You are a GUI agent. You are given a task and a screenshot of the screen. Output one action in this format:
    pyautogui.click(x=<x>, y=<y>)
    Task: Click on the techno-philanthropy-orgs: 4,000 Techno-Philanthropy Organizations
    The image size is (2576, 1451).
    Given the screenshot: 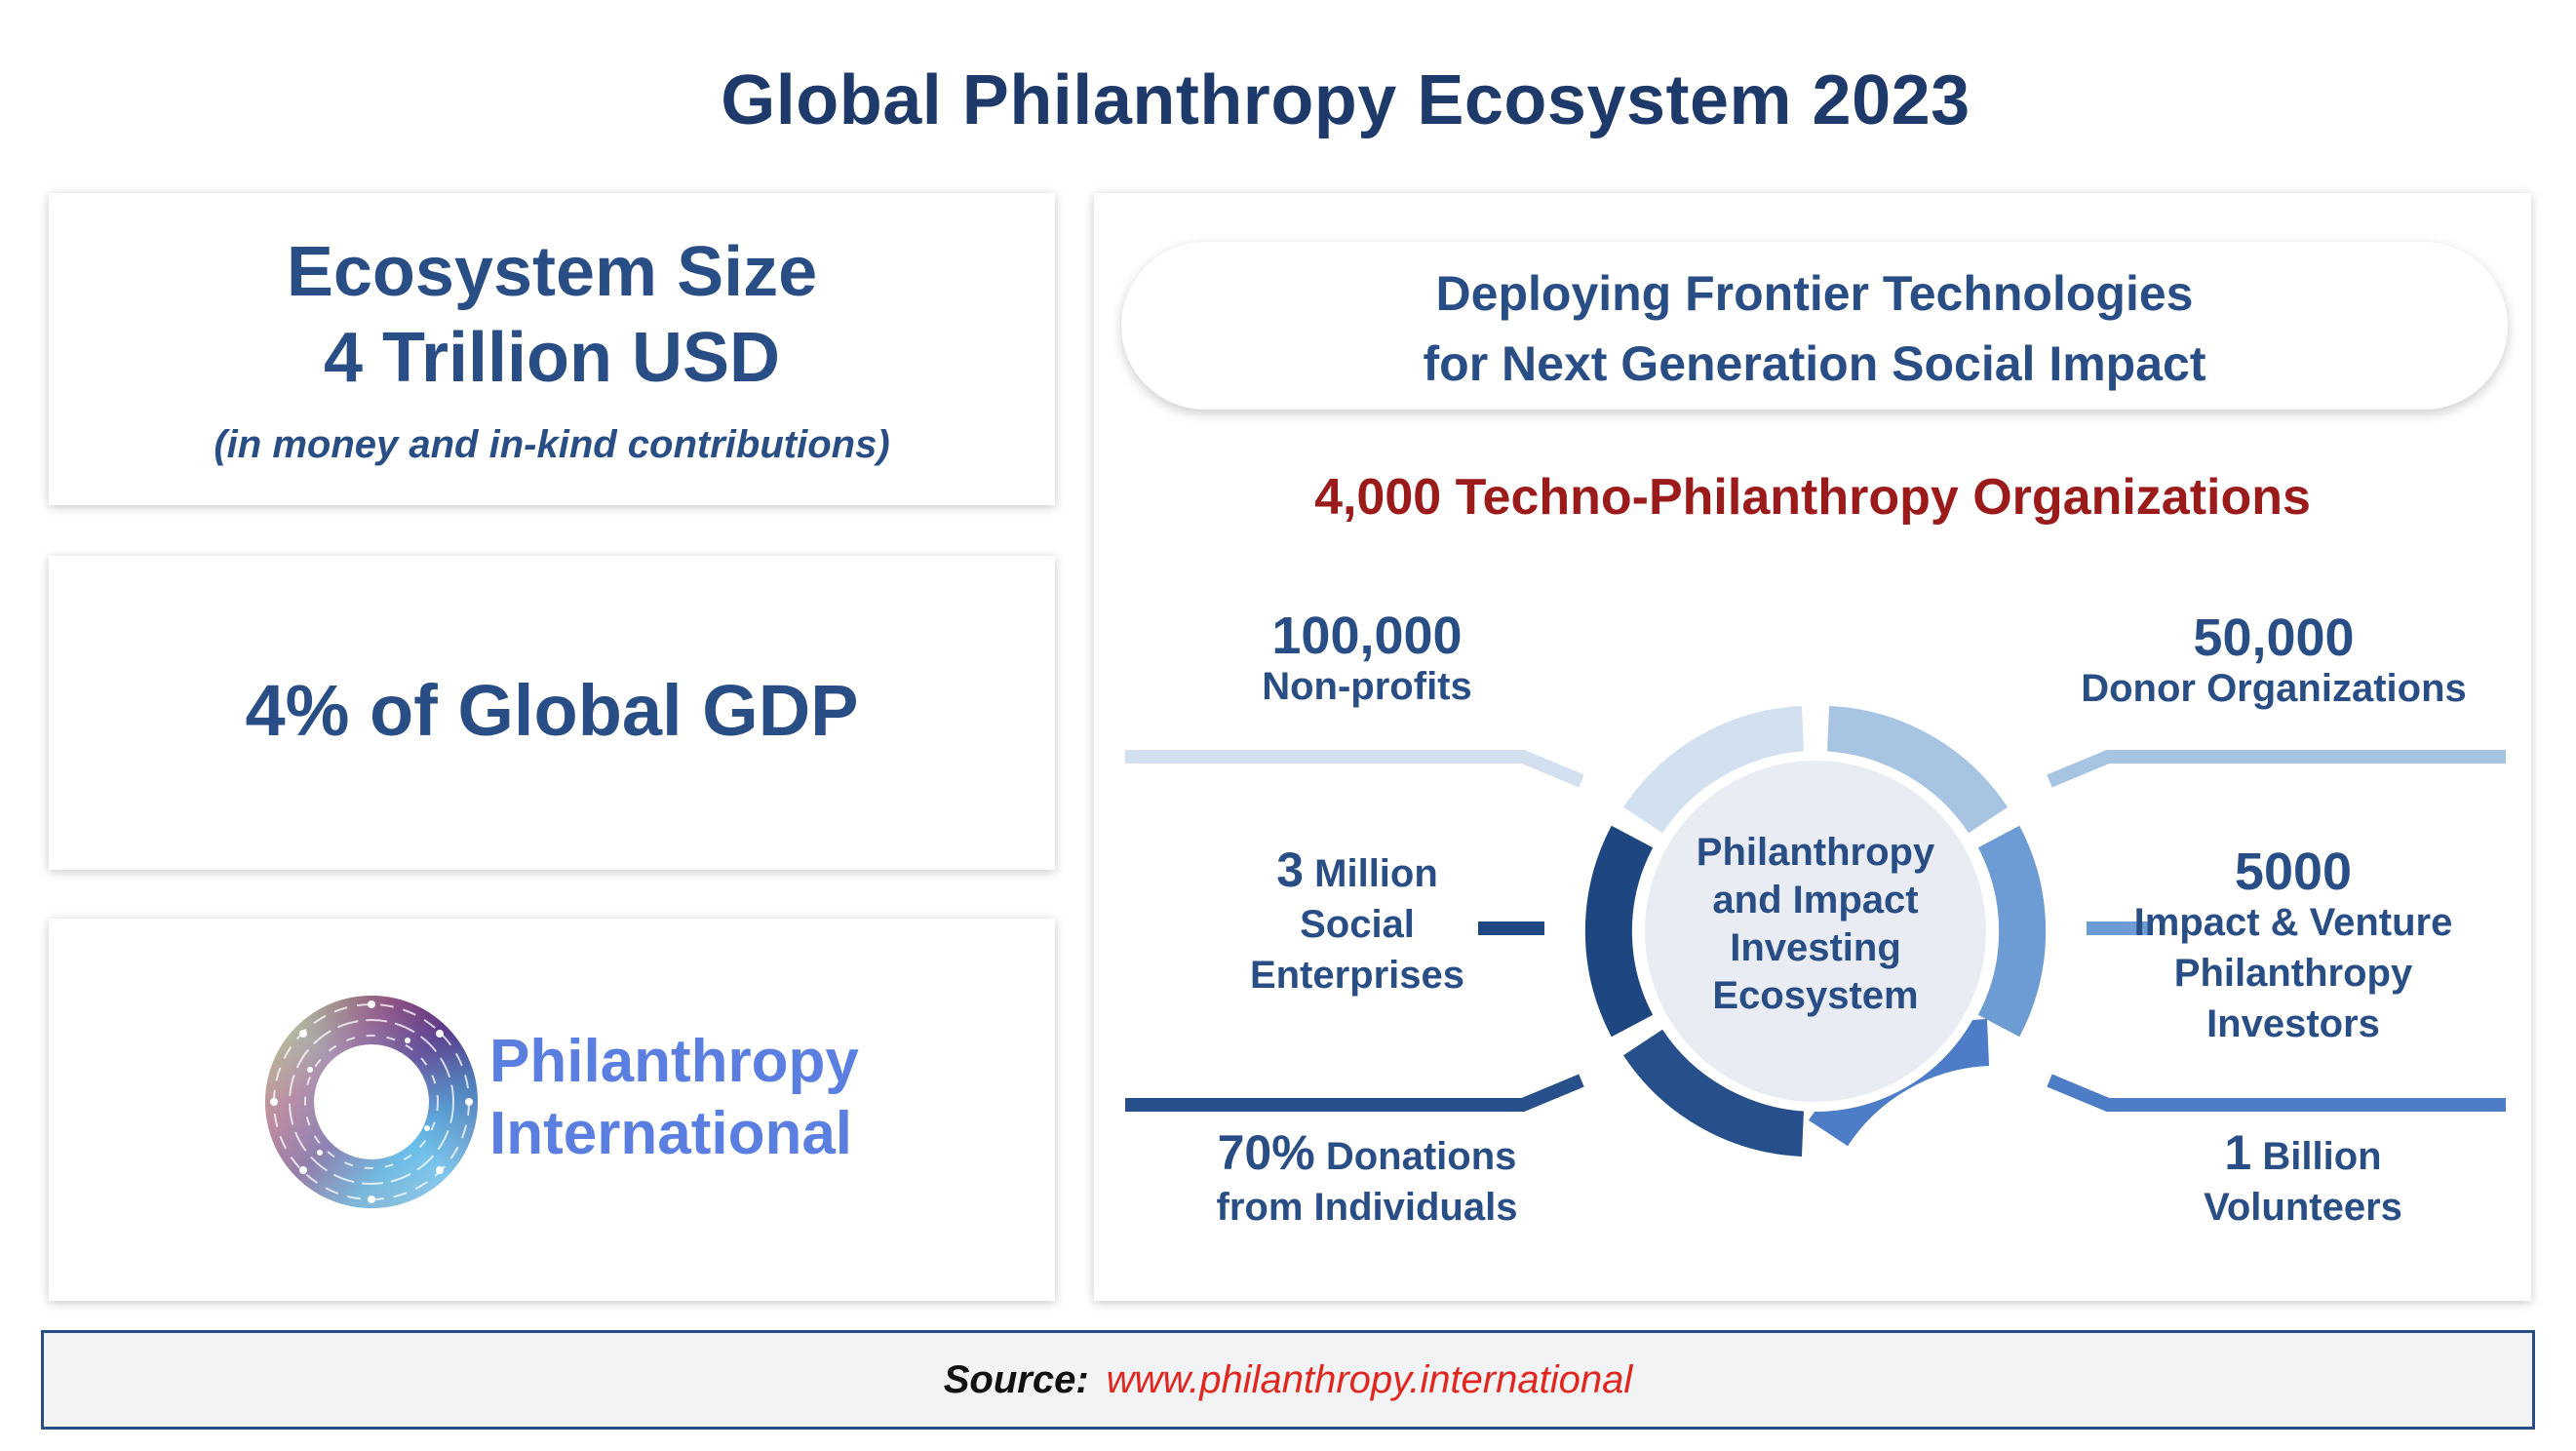 What is the action you would take?
    pyautogui.click(x=1812, y=497)
    